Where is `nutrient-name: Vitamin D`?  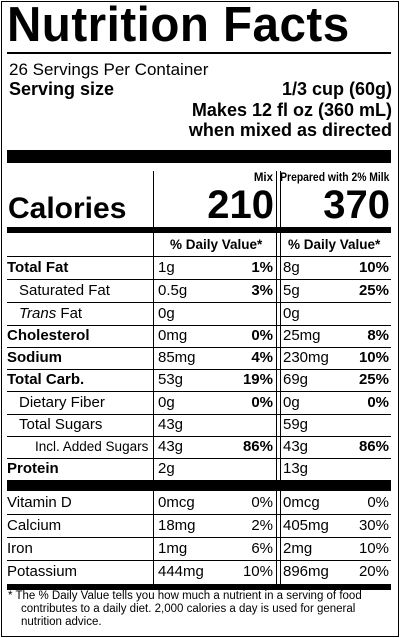 nutrient-name: Vitamin D is located at coordinates (39, 502).